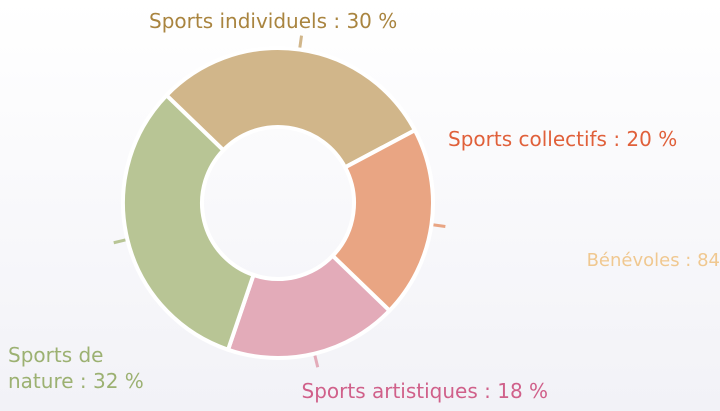 The width and height of the screenshot is (720, 411). I want to click on slice-label: Sports de nature : 32 %, so click(76, 368).